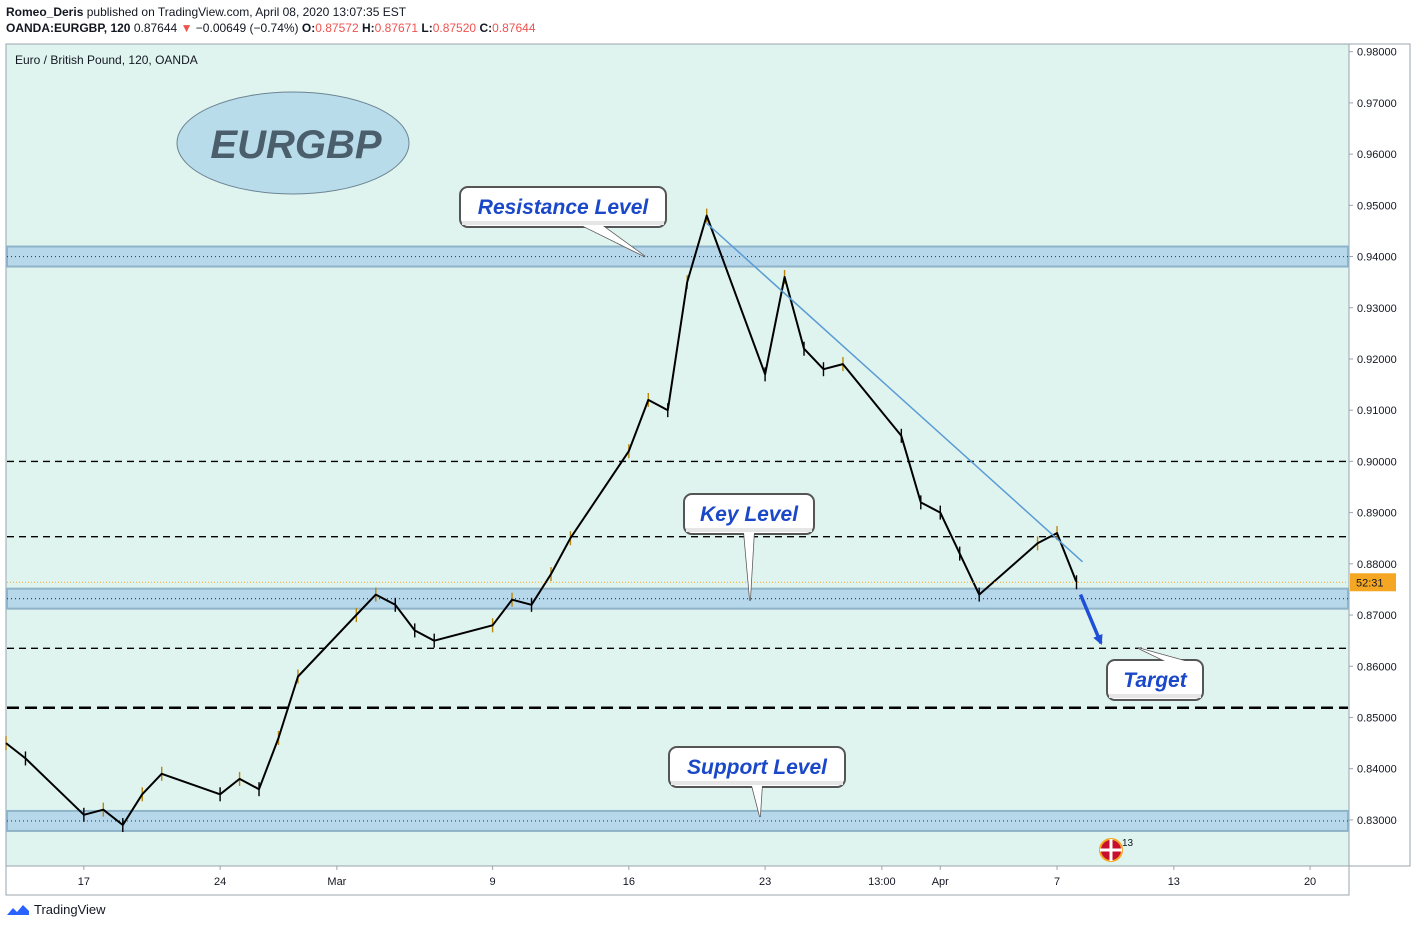 The image size is (1416, 931). What do you see at coordinates (1370, 583) in the screenshot?
I see `price-tag-text: 52:31` at bounding box center [1370, 583].